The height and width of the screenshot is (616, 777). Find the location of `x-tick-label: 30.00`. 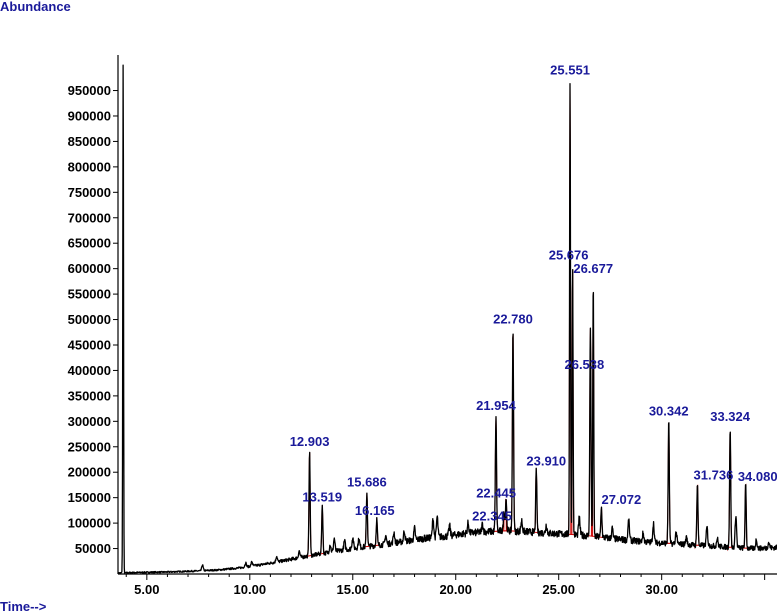

x-tick-label: 30.00 is located at coordinates (661, 589).